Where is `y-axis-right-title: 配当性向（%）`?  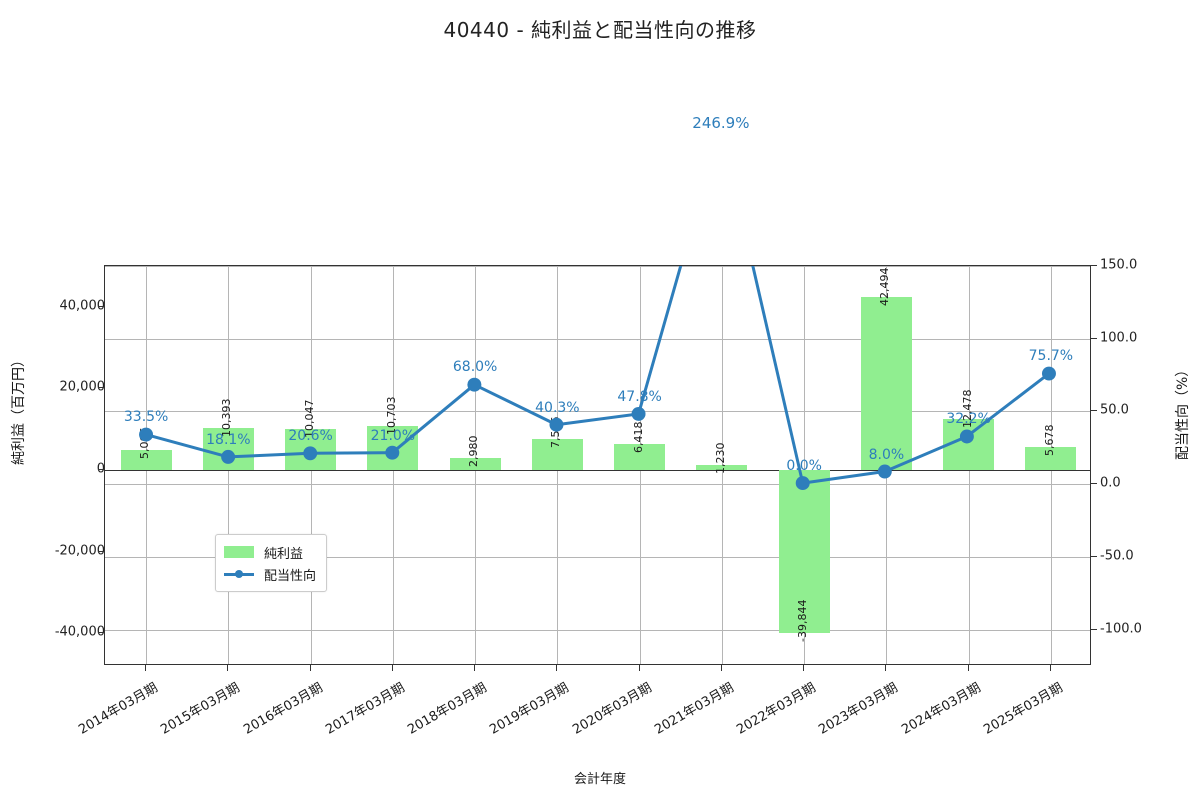
y-axis-right-title: 配当性向（%） is located at coordinates (1183, 411).